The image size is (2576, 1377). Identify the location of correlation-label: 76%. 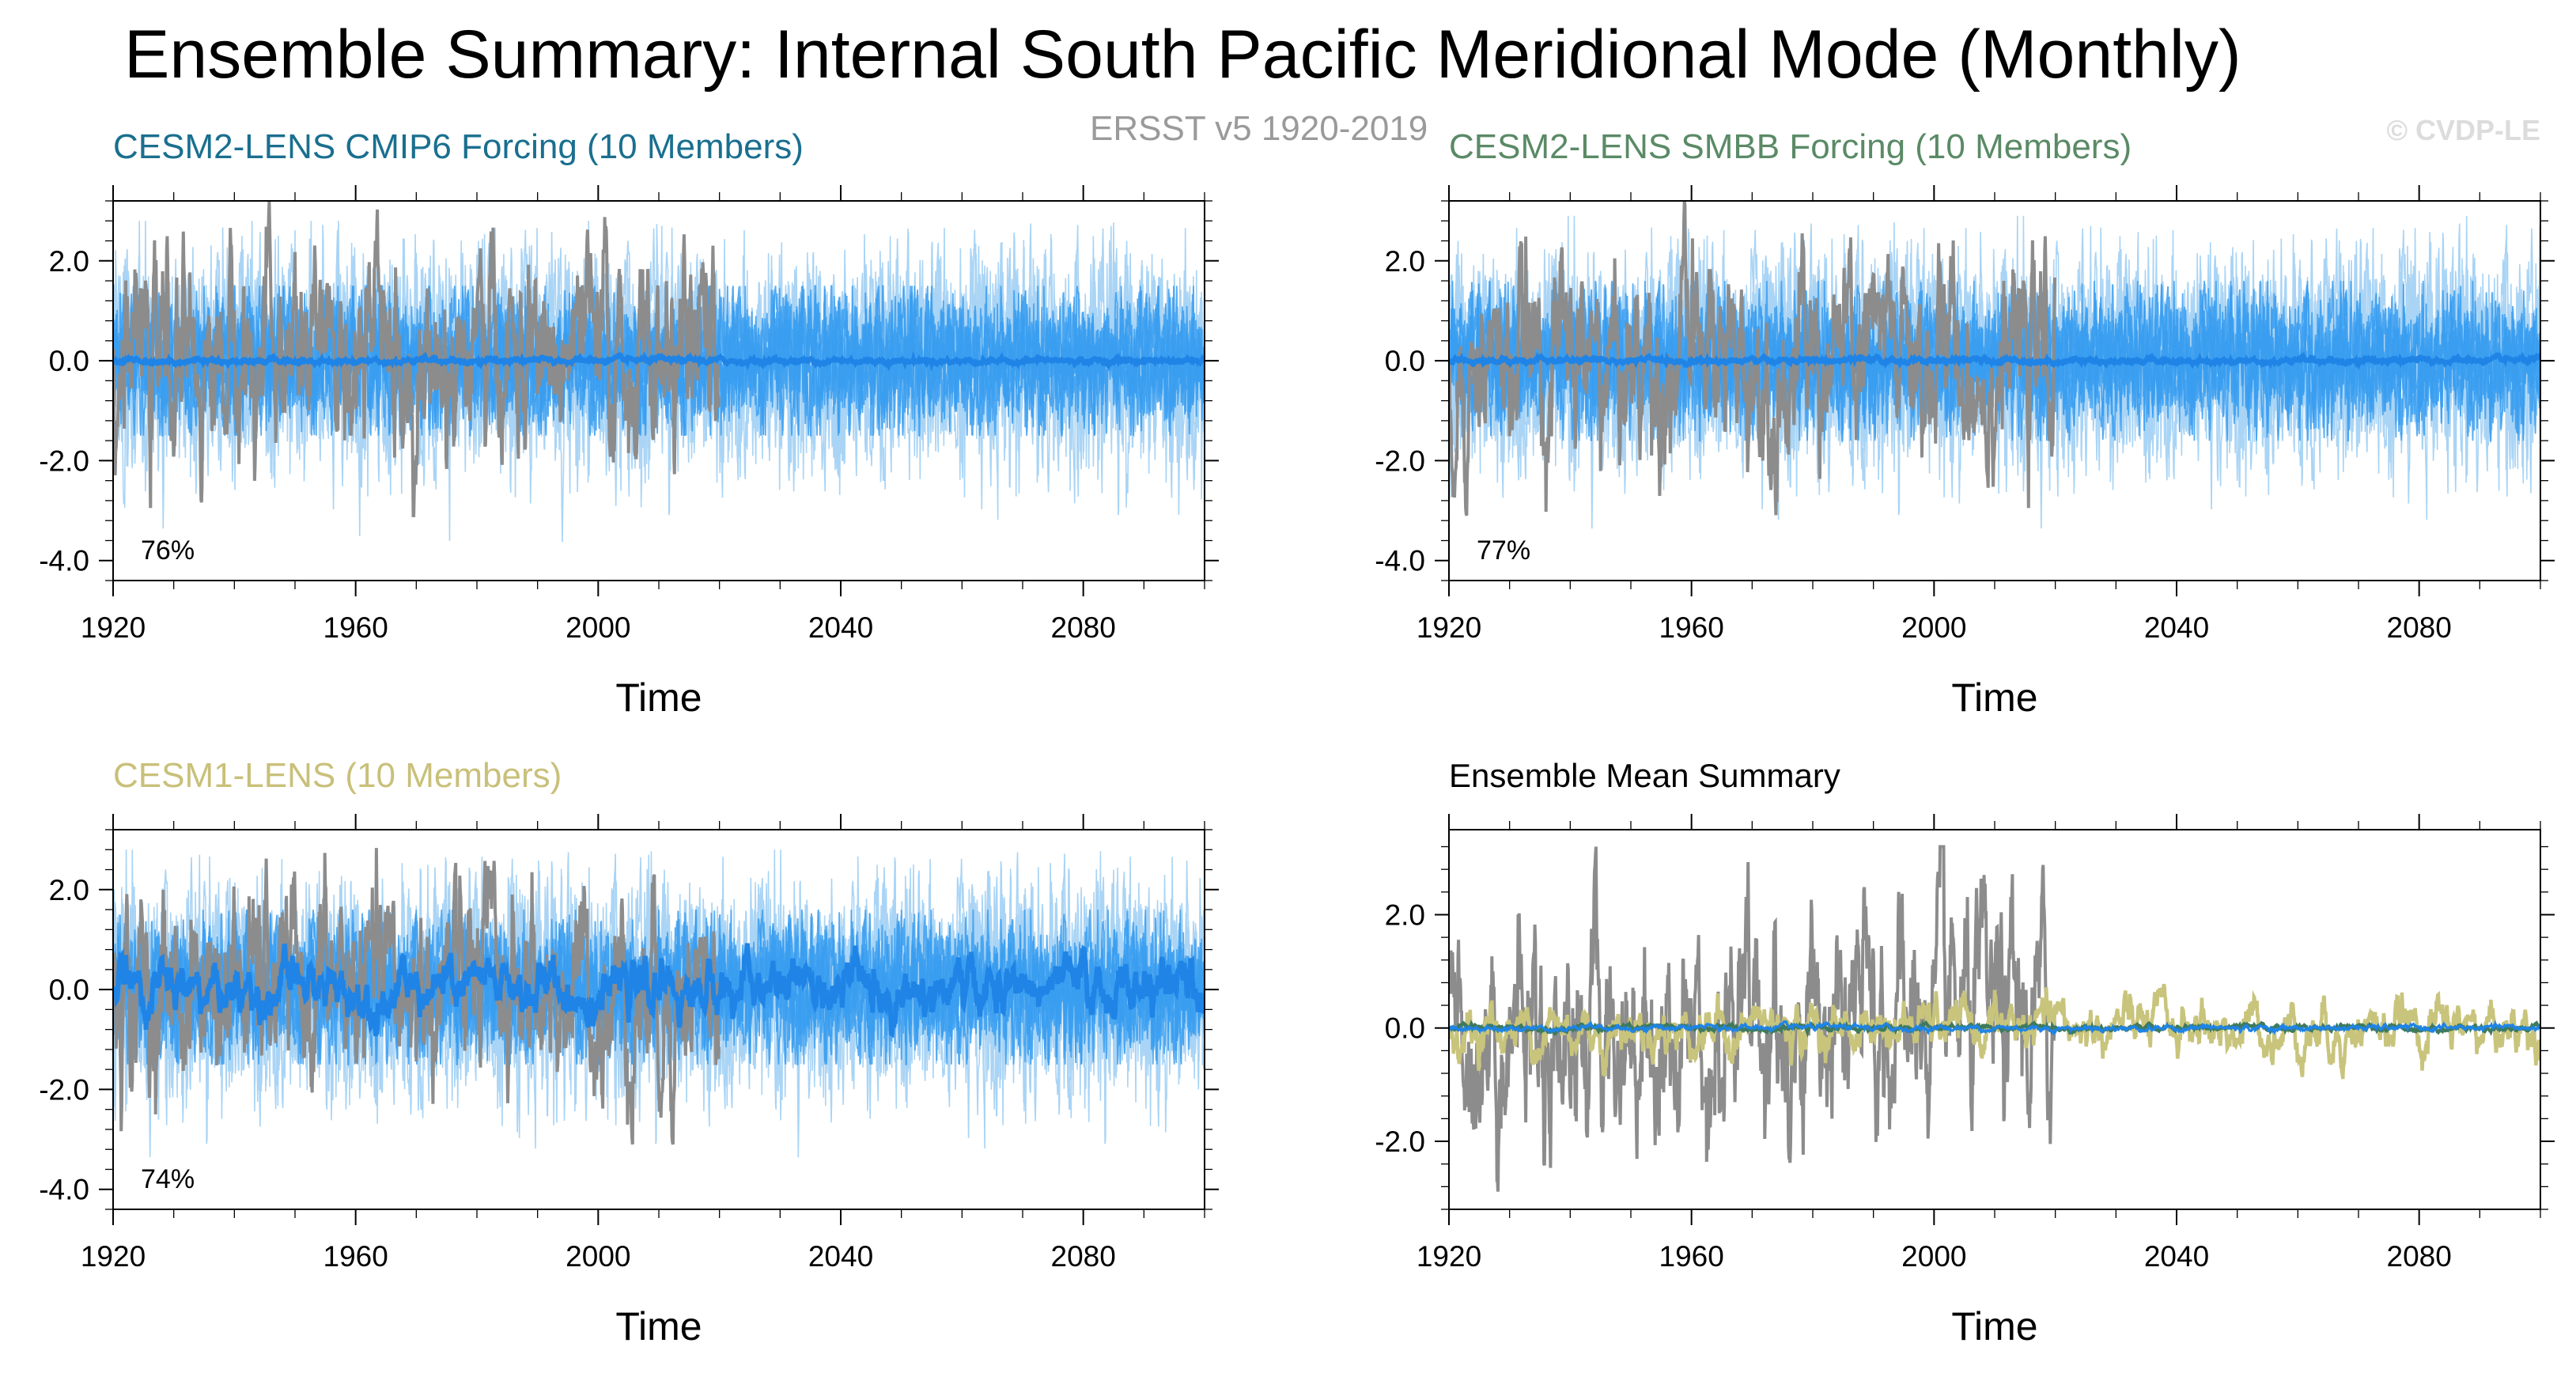
(168, 550).